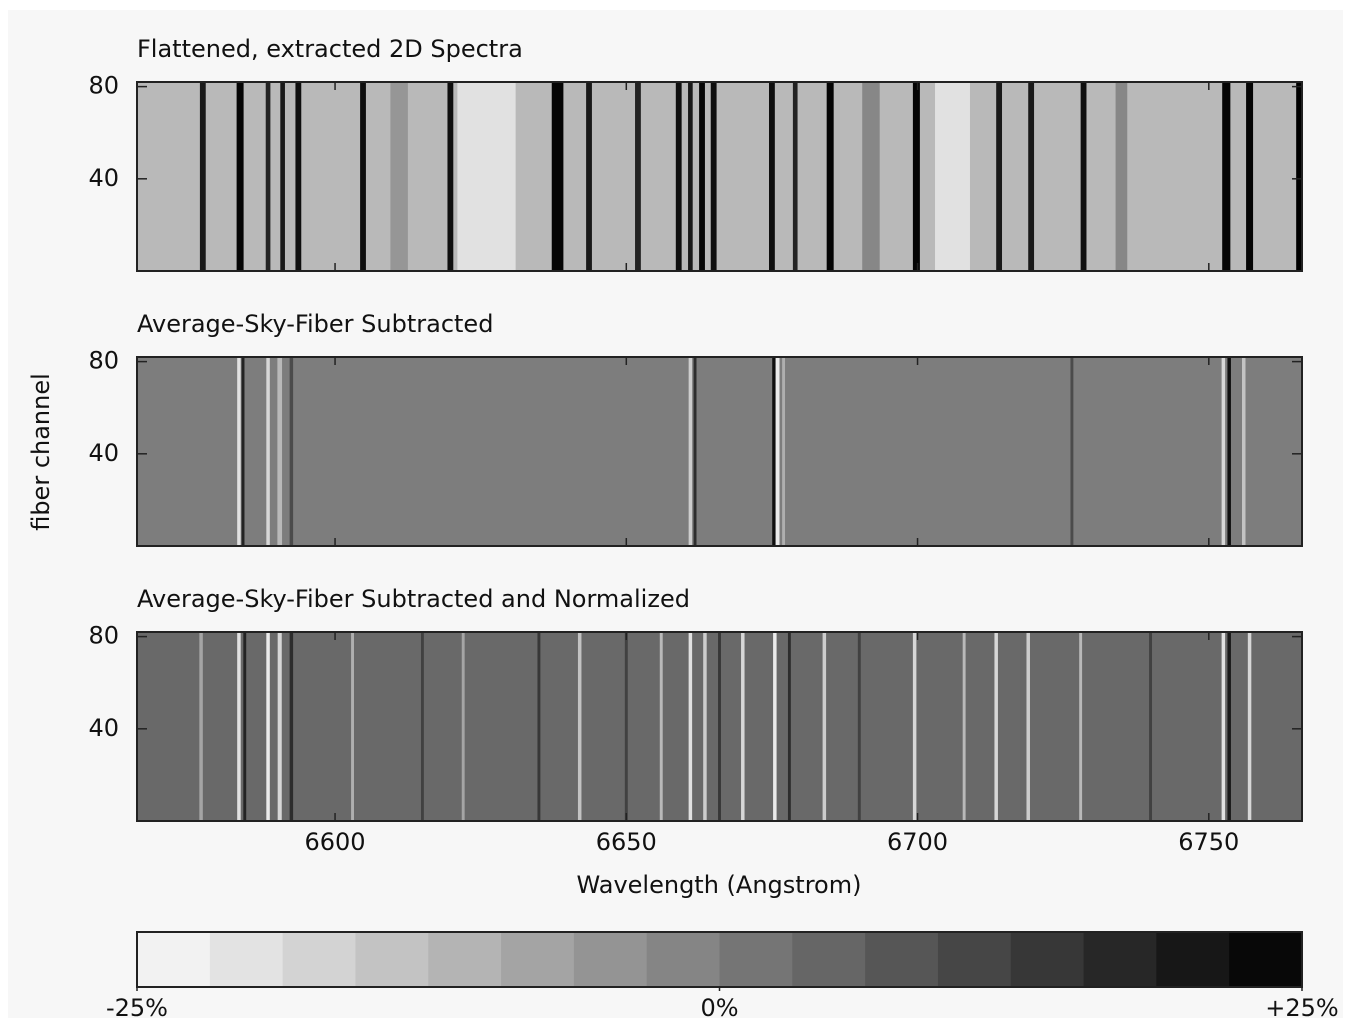 The width and height of the screenshot is (1351, 1022). I want to click on colorbar-tick-label: -25%, so click(137, 1008).